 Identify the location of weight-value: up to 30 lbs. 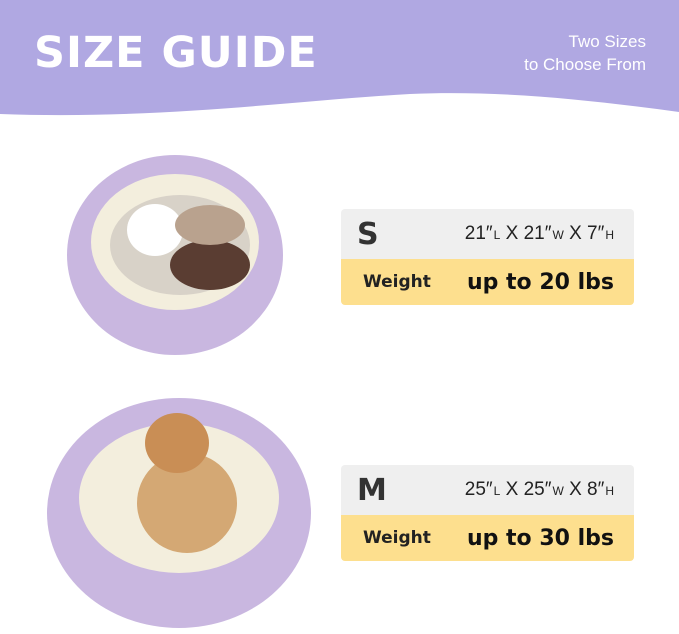
(540, 538).